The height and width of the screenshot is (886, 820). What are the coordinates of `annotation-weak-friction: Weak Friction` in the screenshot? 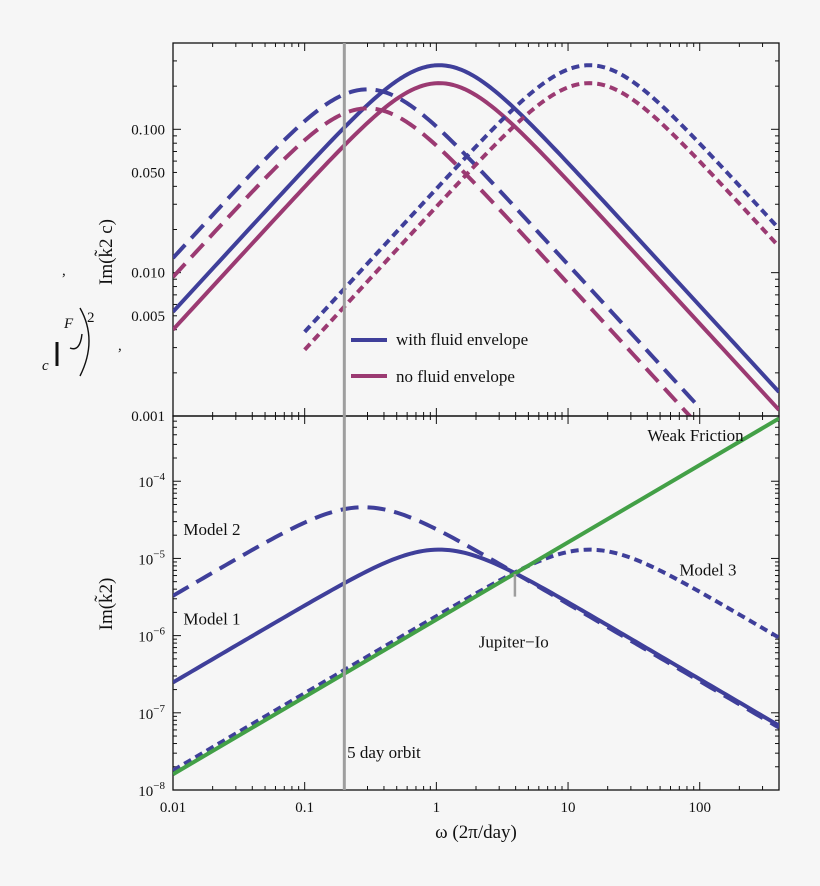 It's located at (695, 435).